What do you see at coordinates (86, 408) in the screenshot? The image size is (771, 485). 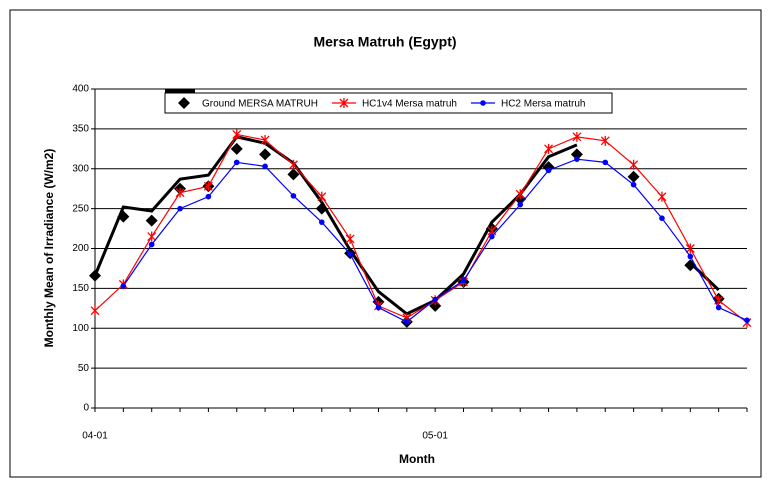 I see `y-tick-label: 0` at bounding box center [86, 408].